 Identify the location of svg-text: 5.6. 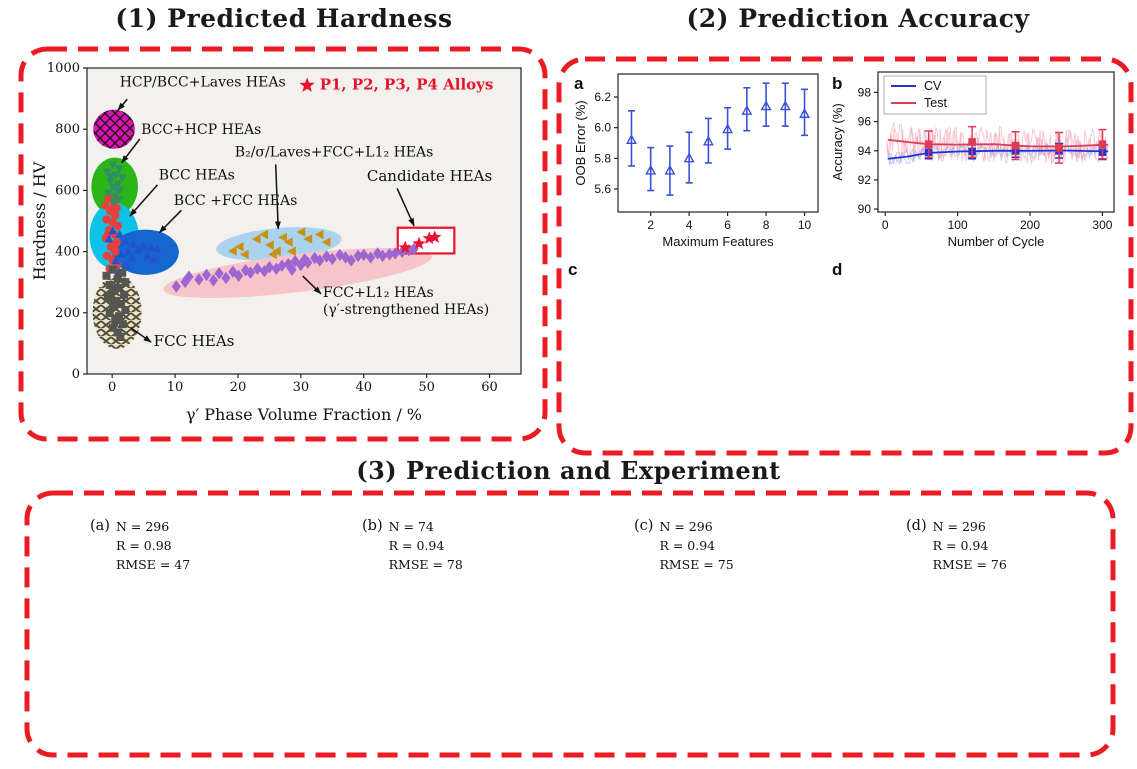
(602, 189).